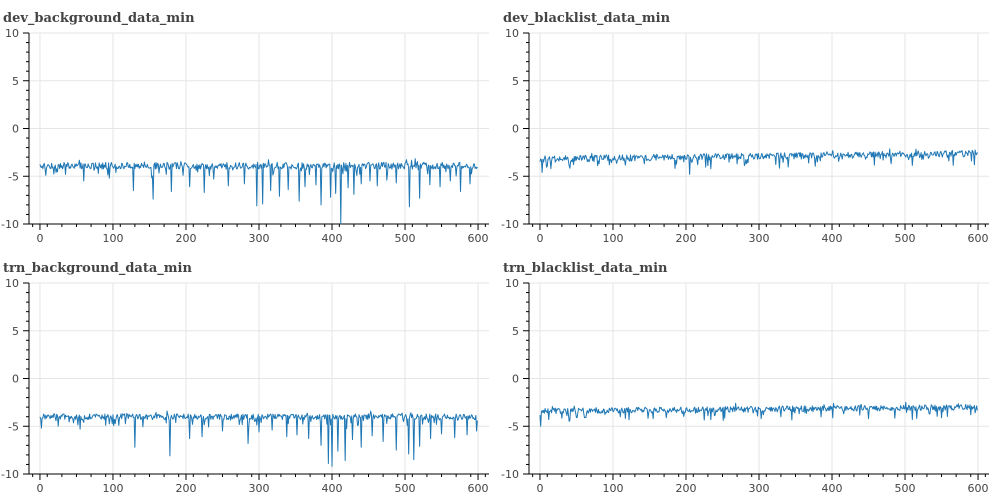 The height and width of the screenshot is (500, 1000). Describe the element at coordinates (97, 268) in the screenshot. I see `chart-title: trn_background_data_min` at that location.